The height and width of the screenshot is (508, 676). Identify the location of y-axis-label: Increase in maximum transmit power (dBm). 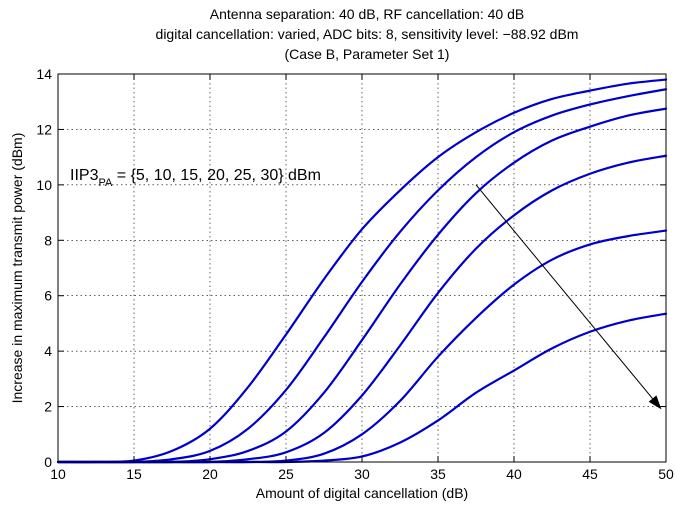
(17, 268).